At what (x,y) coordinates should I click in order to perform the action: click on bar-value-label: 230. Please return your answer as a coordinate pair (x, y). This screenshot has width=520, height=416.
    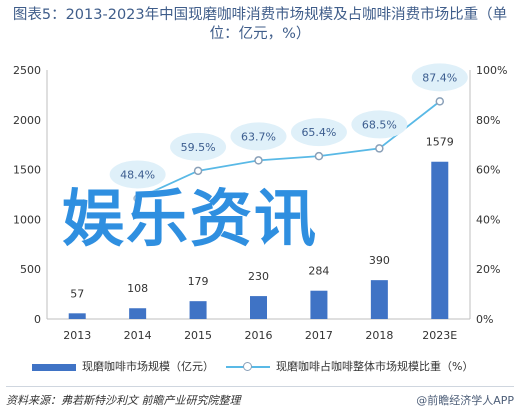
    Looking at the image, I should click on (258, 276).